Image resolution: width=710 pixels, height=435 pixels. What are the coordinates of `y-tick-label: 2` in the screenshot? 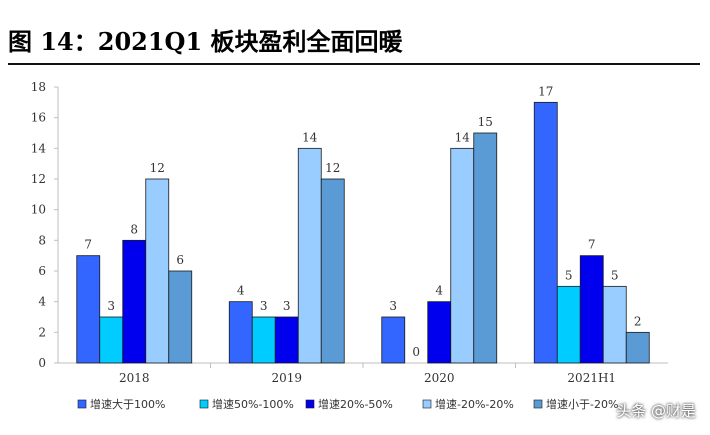 It's located at (42, 332).